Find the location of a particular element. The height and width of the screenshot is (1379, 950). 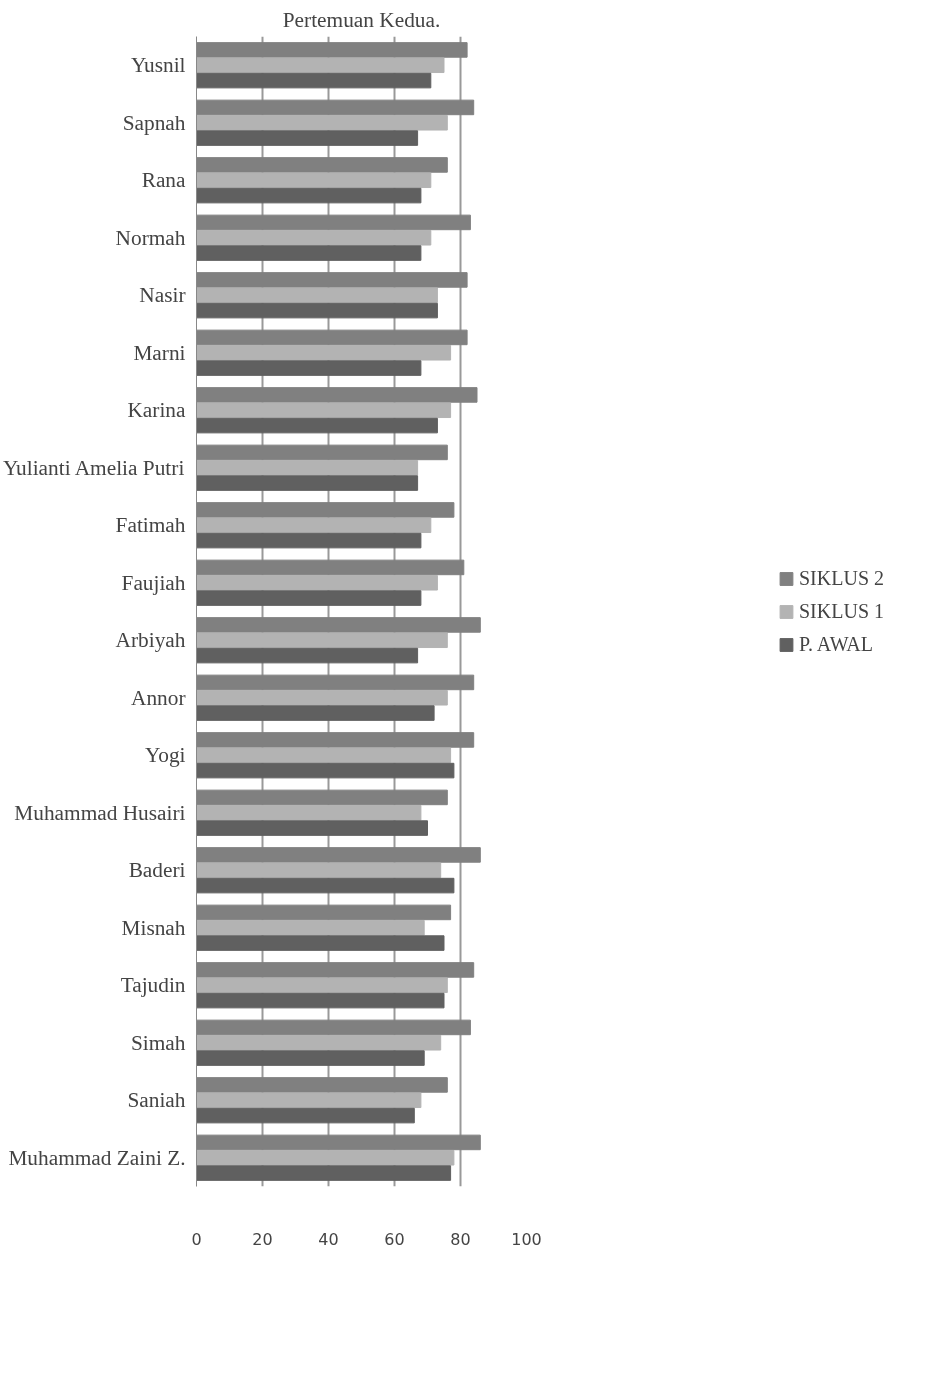

y-tick-label: Rana is located at coordinates (164, 180).